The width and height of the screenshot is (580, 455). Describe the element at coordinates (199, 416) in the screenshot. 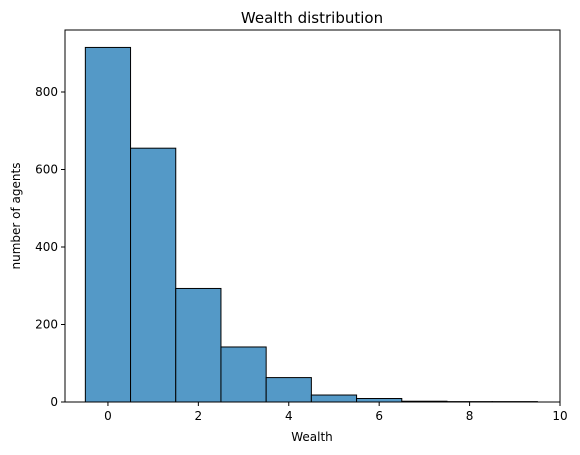

I see `x-tick-label: 2` at that location.